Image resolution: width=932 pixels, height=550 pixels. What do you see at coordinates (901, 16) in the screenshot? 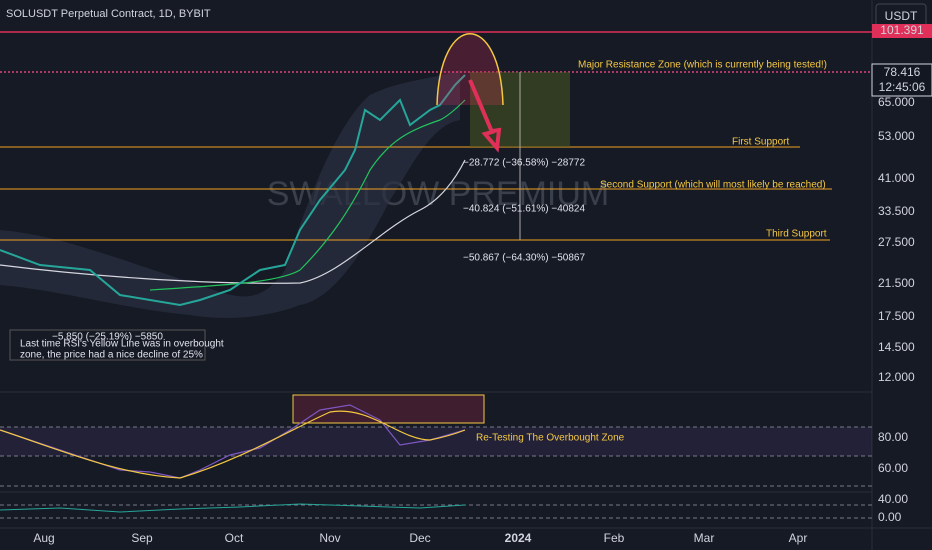
I see `currency: USDT` at bounding box center [901, 16].